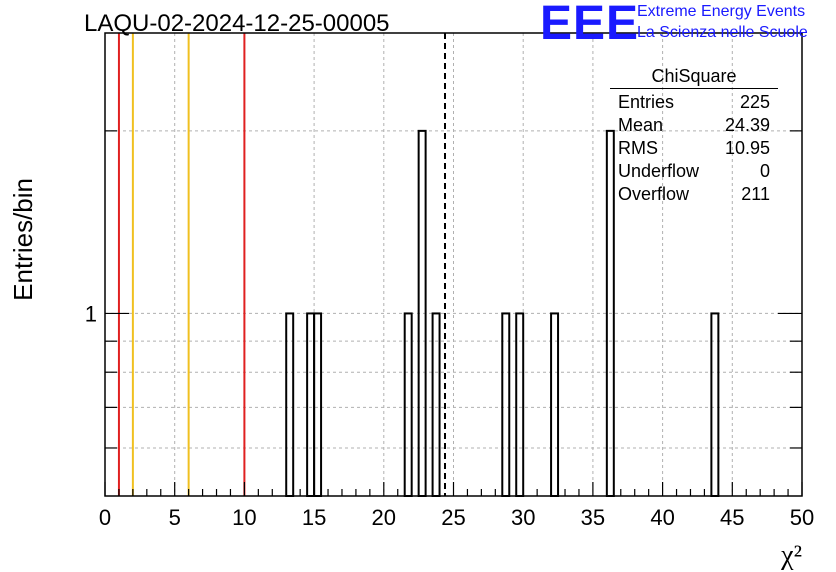 The width and height of the screenshot is (836, 572). Describe the element at coordinates (791, 555) in the screenshot. I see `x-axis-label: χ²` at that location.